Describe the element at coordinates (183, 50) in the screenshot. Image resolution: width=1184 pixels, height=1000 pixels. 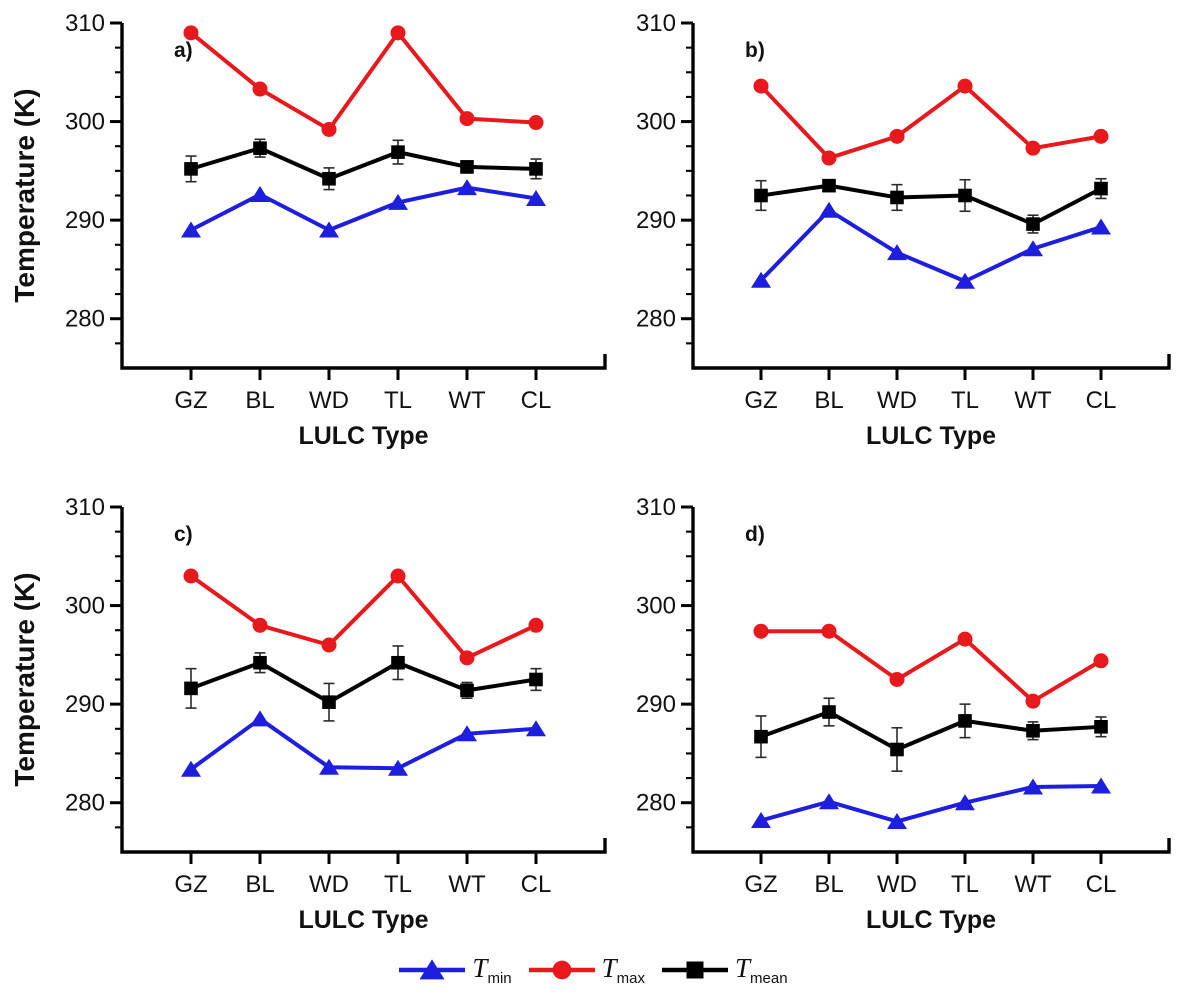
I see `panel-letter: a)` at that location.